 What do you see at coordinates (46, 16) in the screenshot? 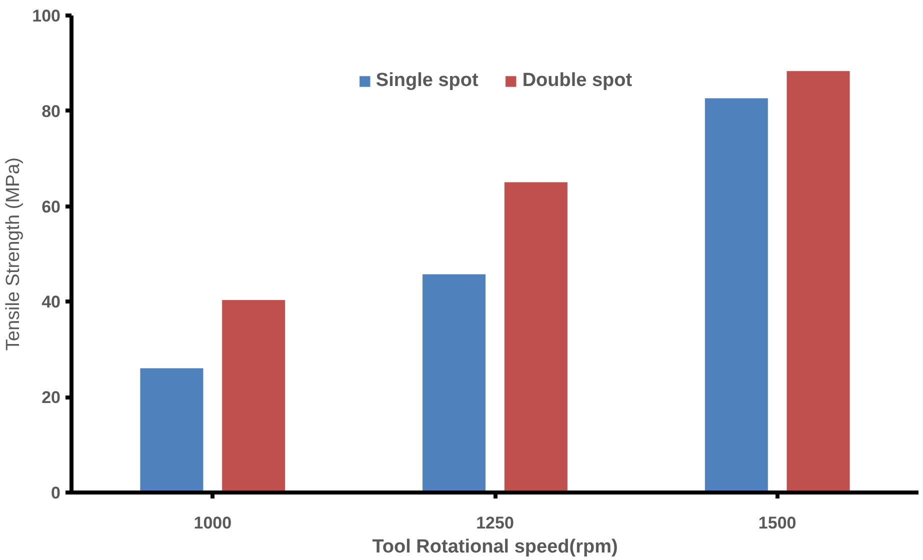
I see `y-tick-label: 100` at bounding box center [46, 16].